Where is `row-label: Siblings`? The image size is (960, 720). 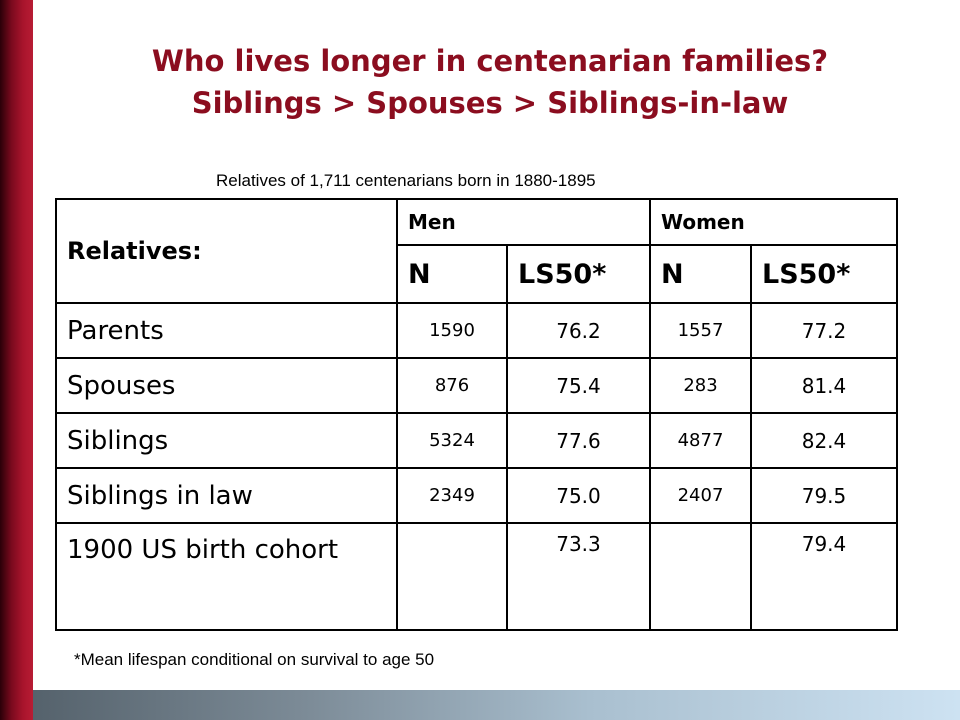 row-label: Siblings is located at coordinates (226, 440).